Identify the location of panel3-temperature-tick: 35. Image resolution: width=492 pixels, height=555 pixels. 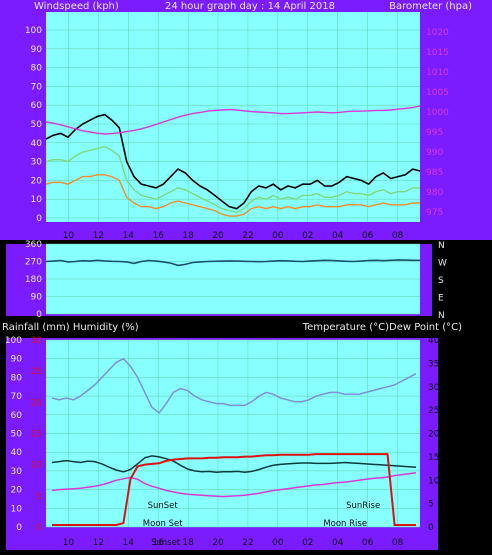
(433, 364).